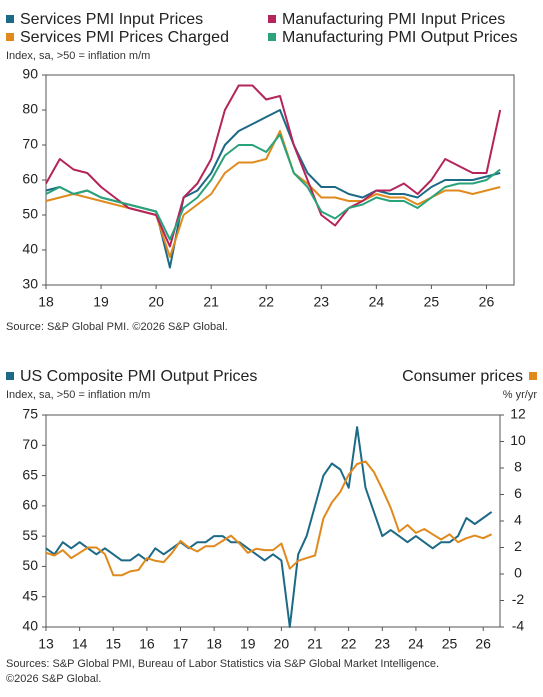  I want to click on y2-axis-label: % yr/yr, so click(520, 395).